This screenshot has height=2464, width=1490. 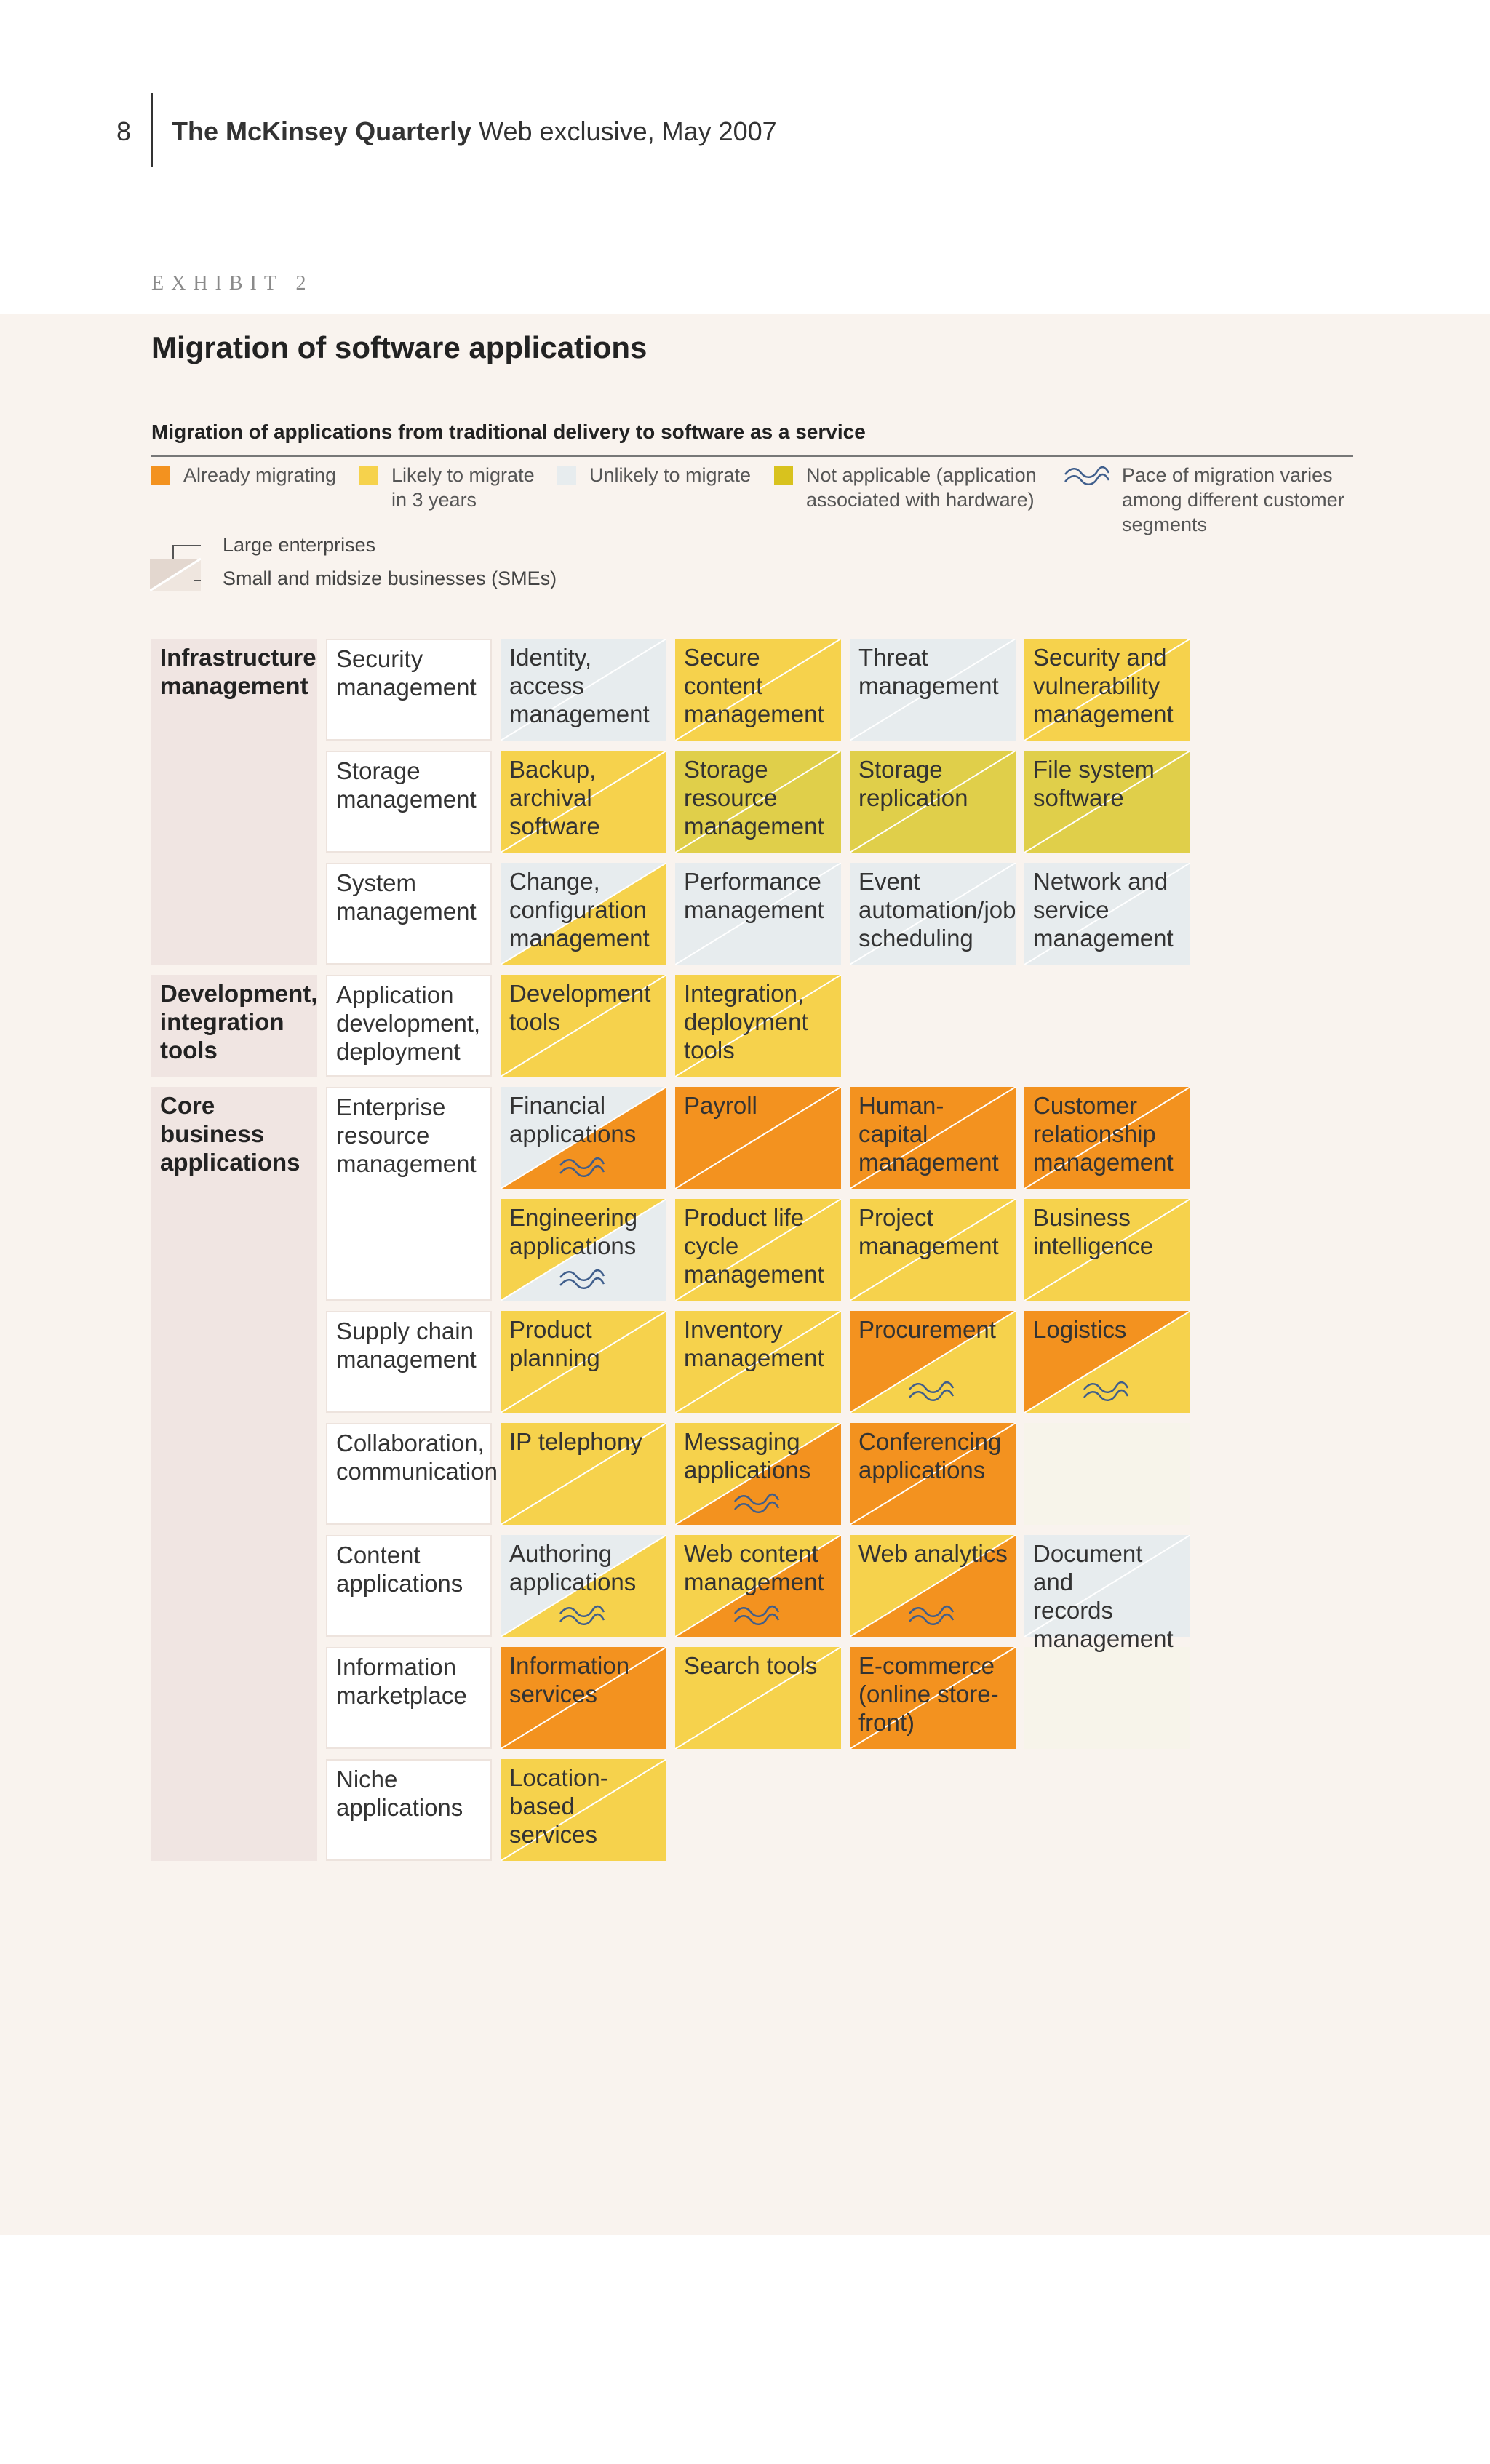 What do you see at coordinates (410, 1443) in the screenshot?
I see `label-line: Collaboration,` at bounding box center [410, 1443].